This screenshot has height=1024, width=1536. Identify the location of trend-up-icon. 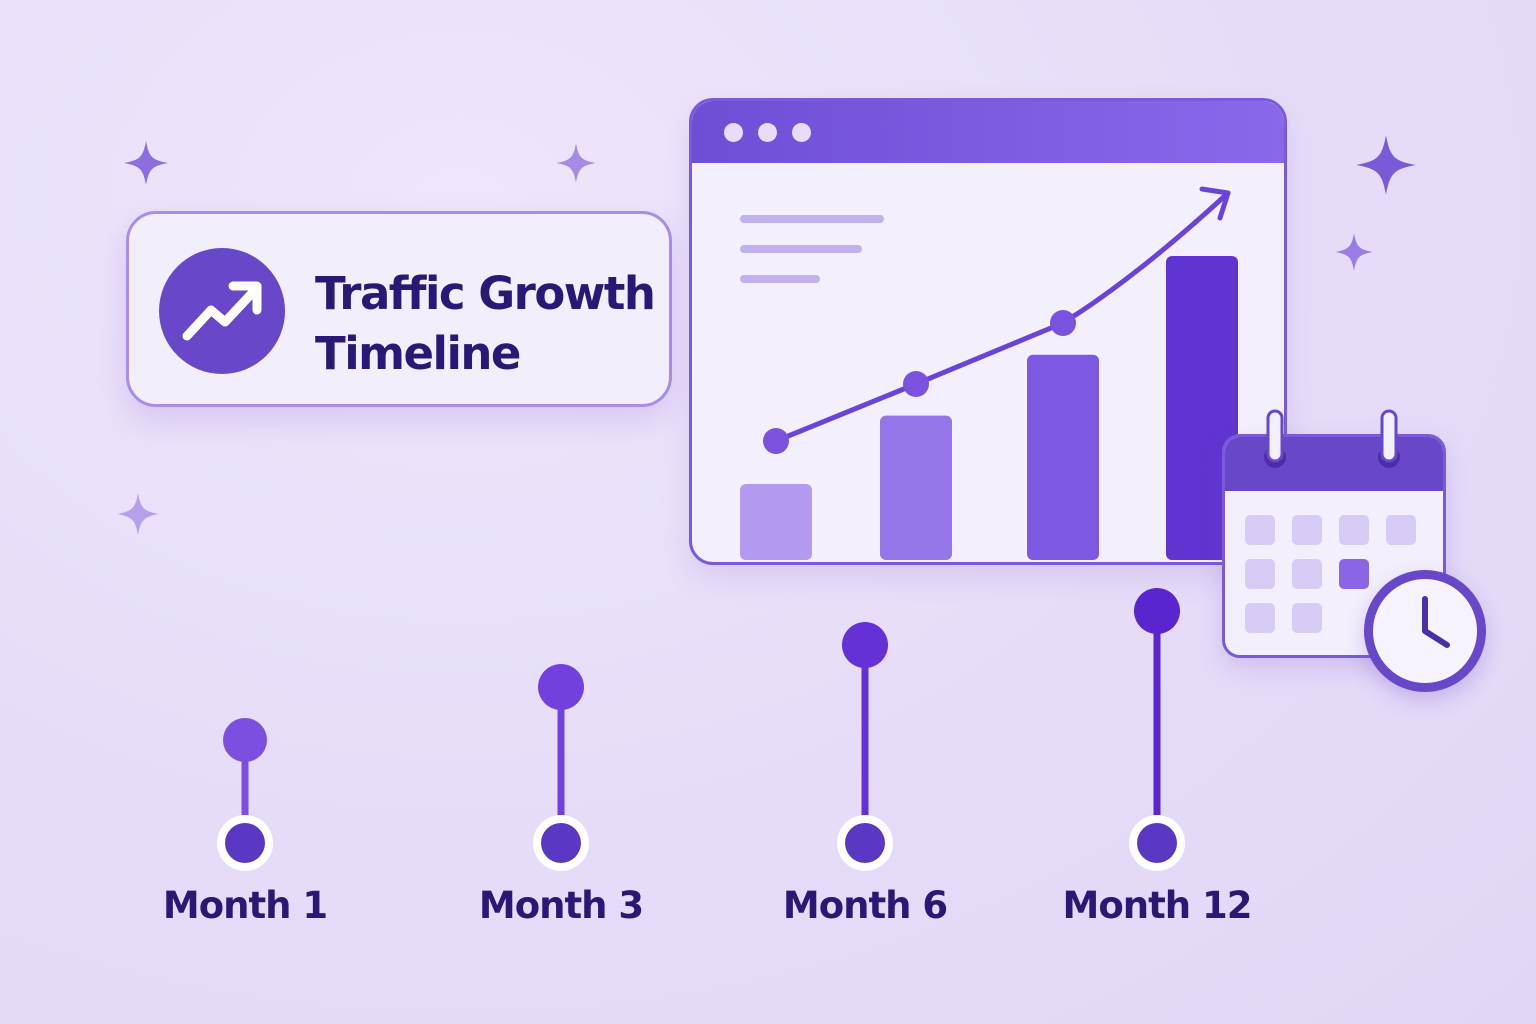
(222, 311).